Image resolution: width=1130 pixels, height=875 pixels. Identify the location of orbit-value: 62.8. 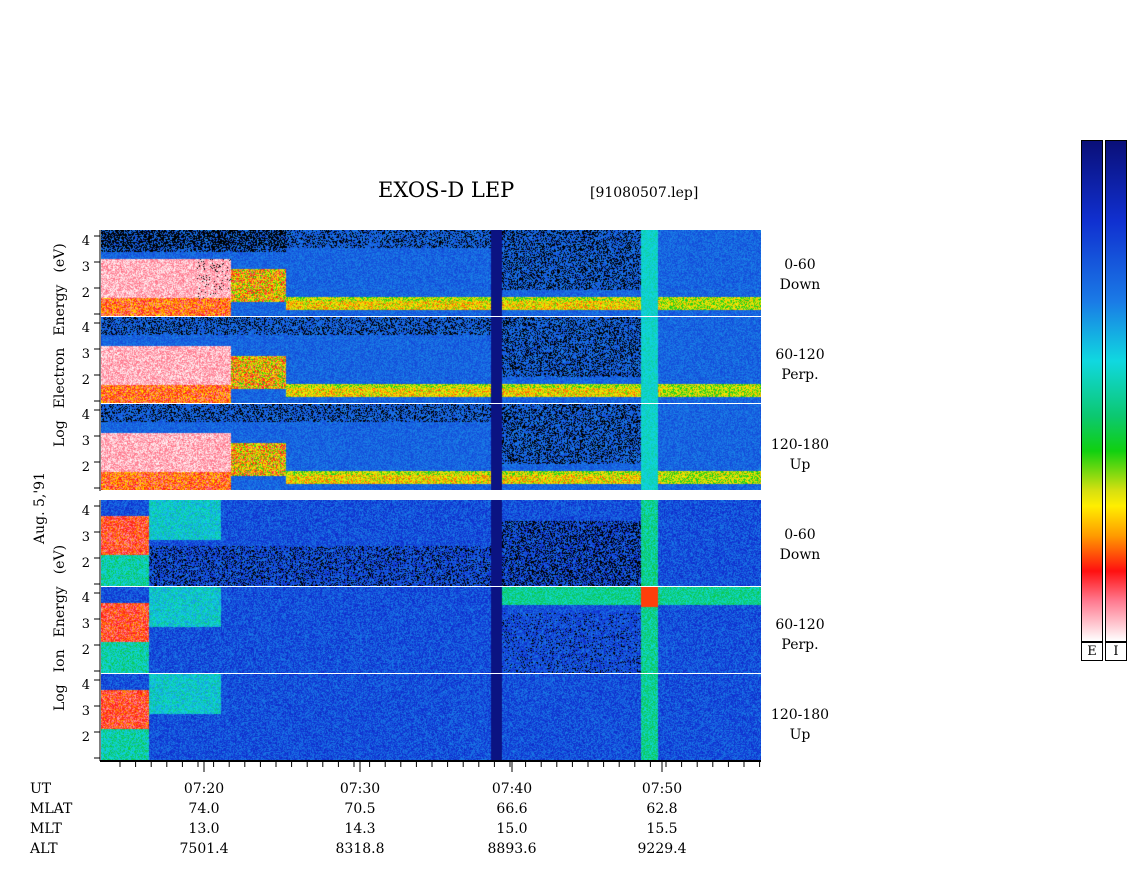
(662, 809).